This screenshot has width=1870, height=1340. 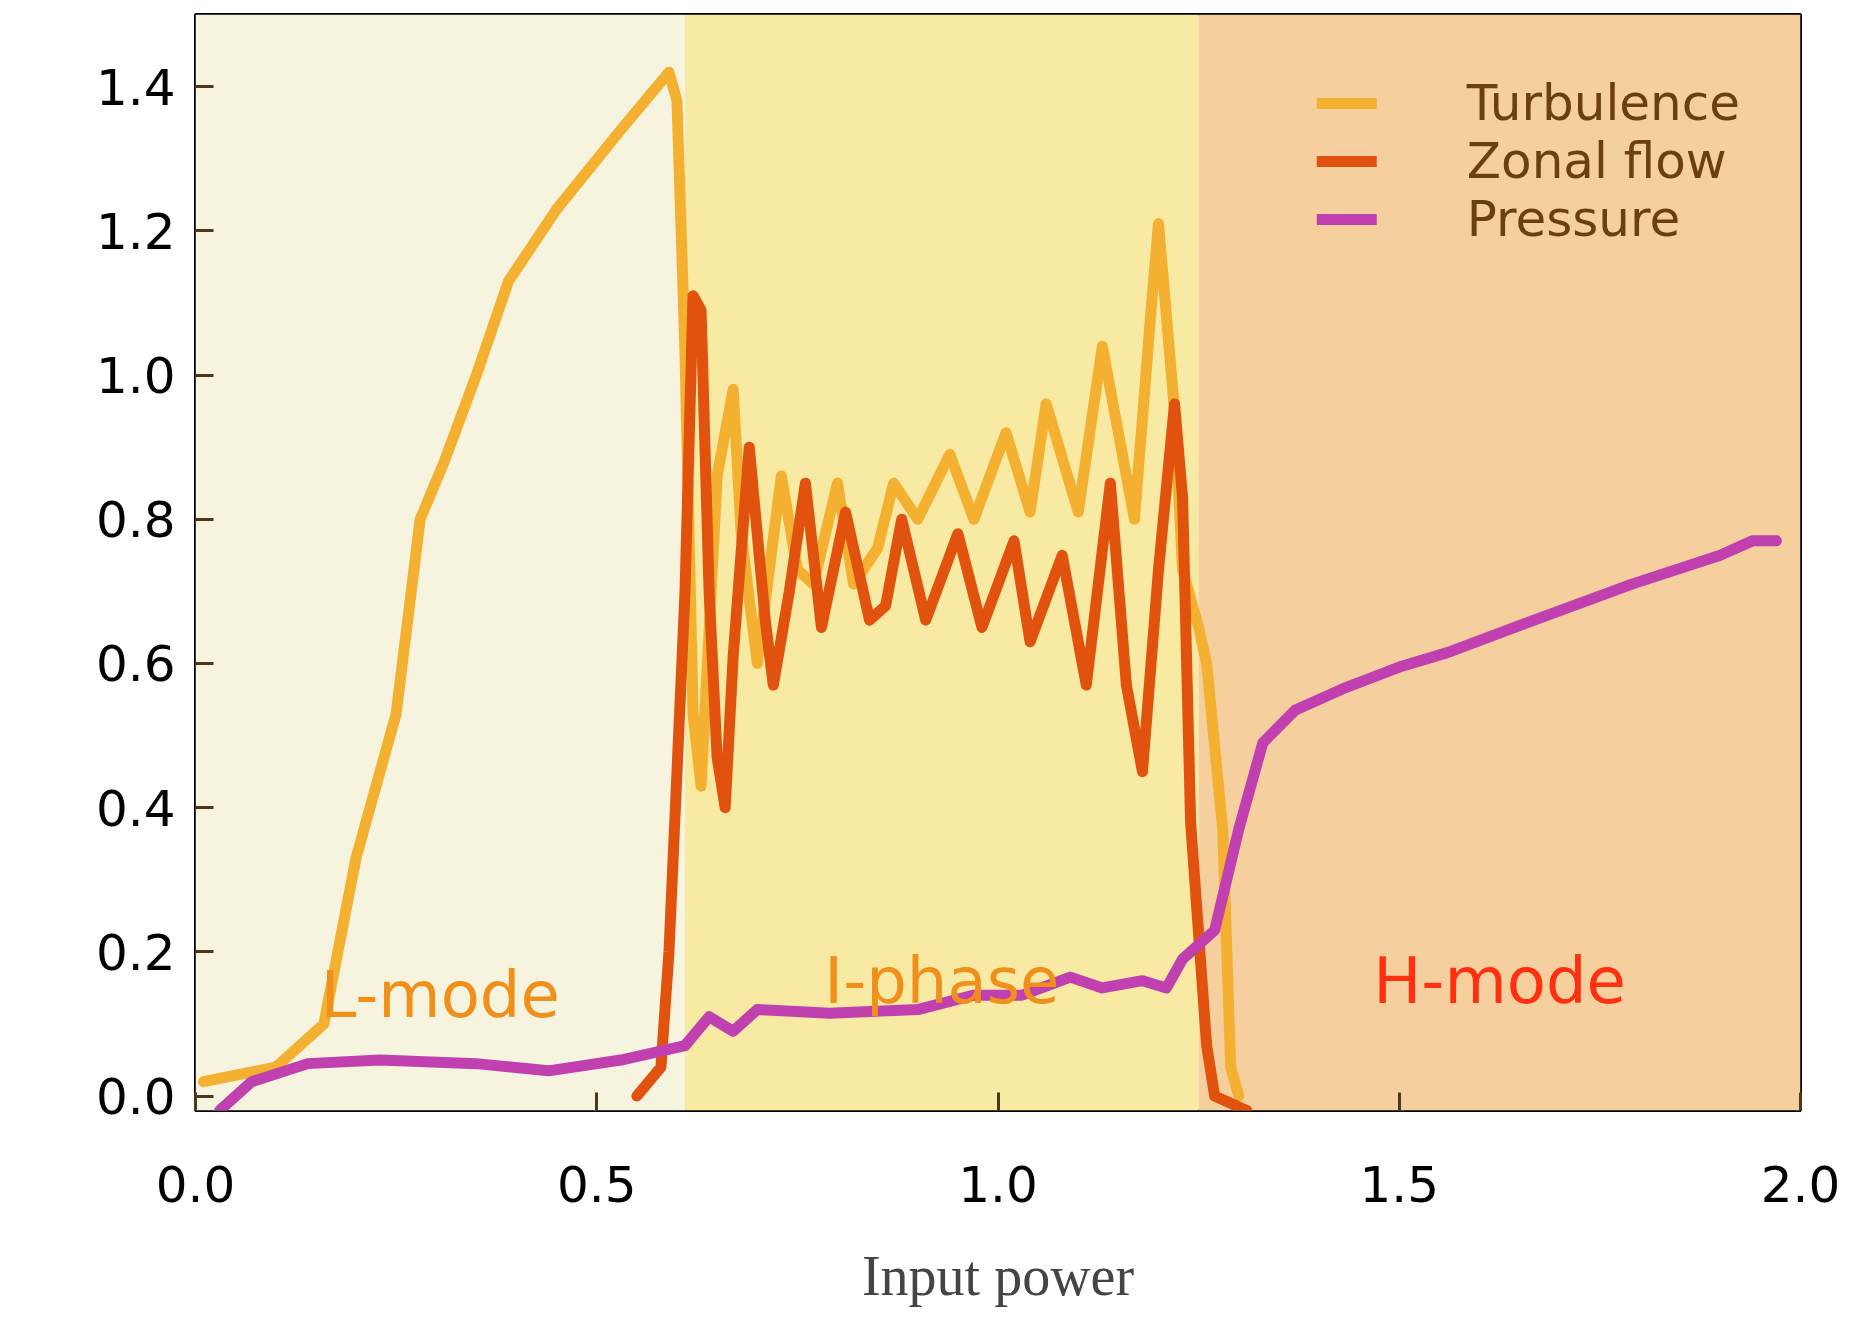 I want to click on x-tick-label: 0.5, so click(x=596, y=1184).